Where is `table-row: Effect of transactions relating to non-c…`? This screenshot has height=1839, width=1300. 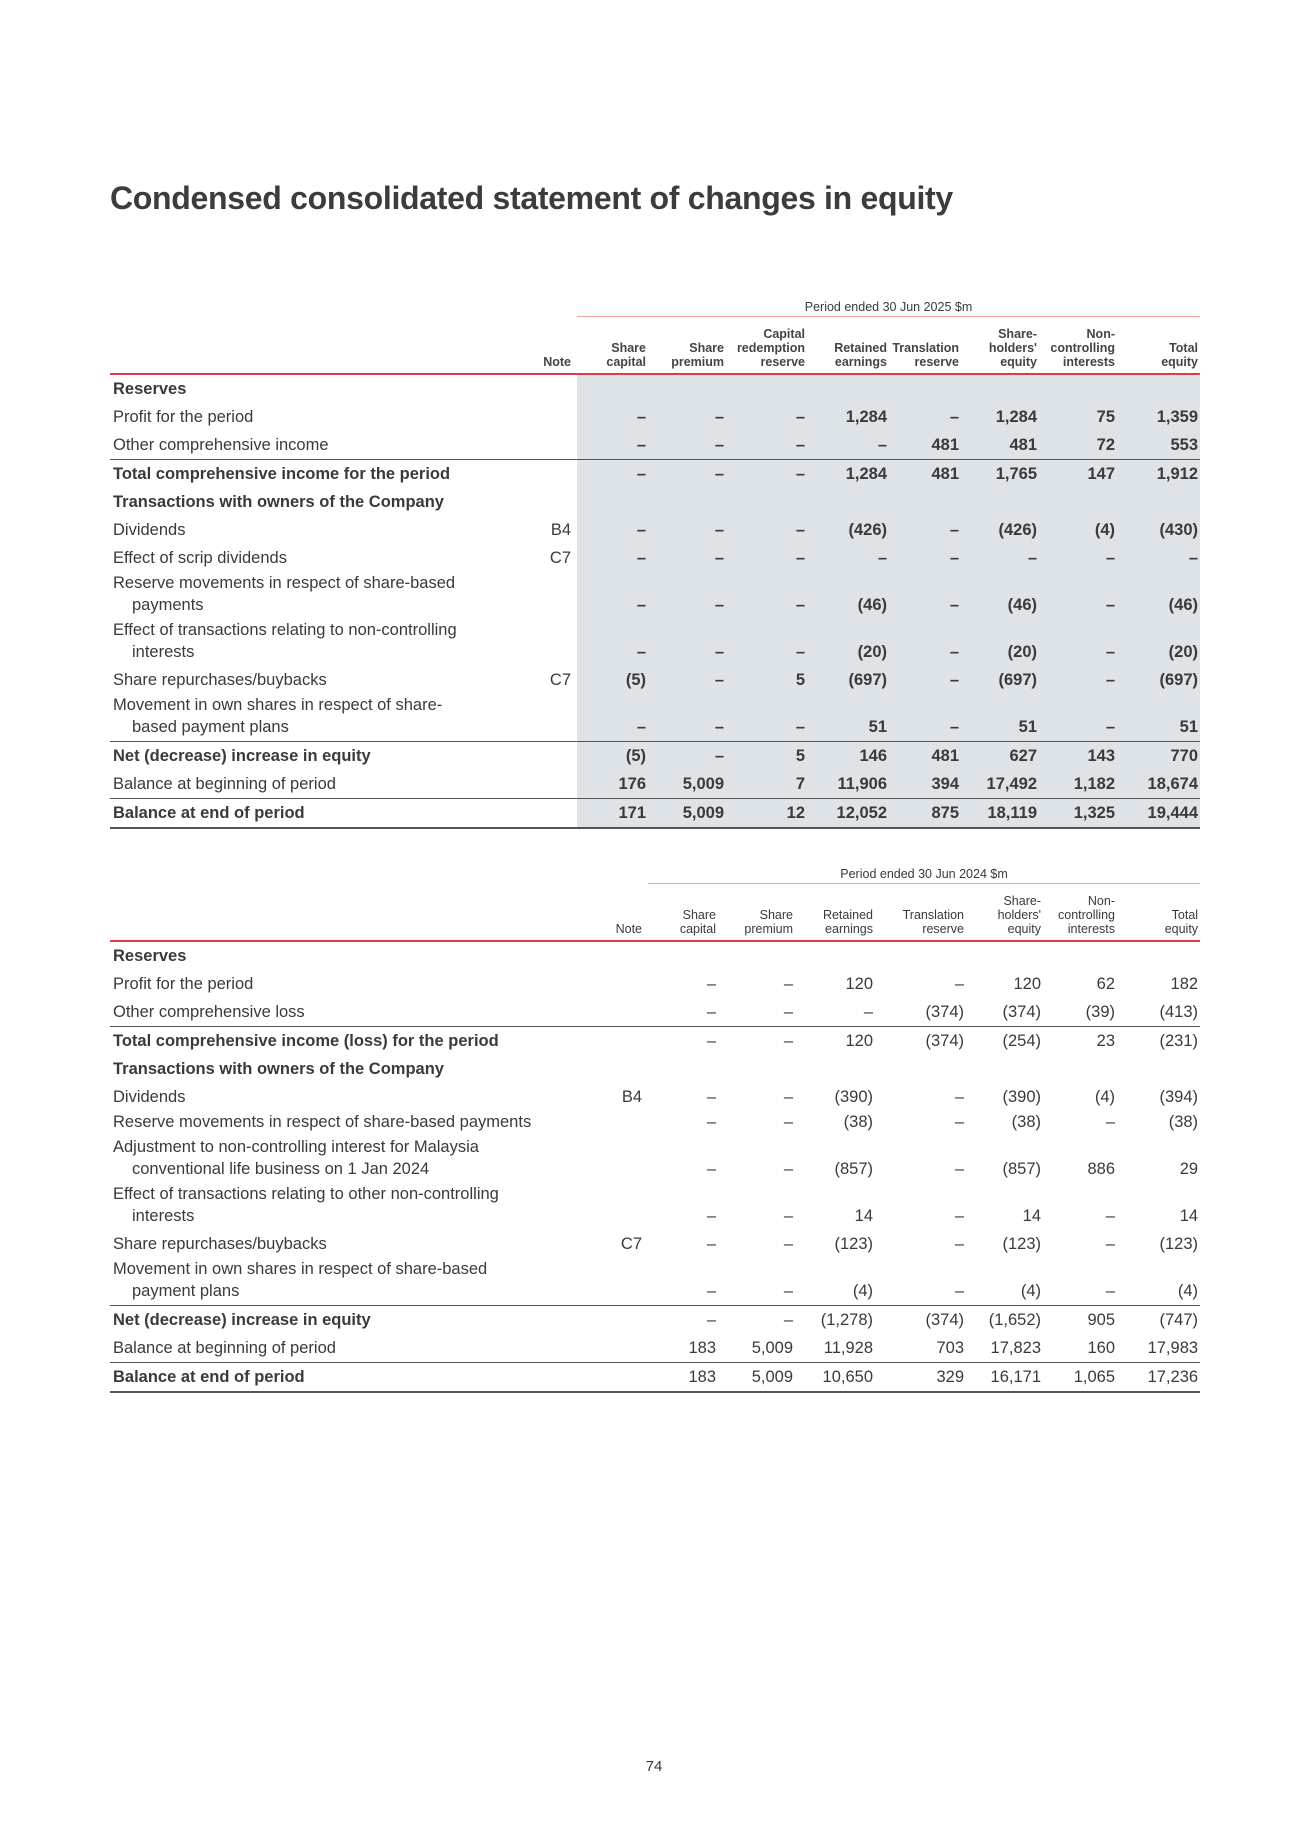 table-row: Effect of transactions relating to non-c… is located at coordinates (655, 642).